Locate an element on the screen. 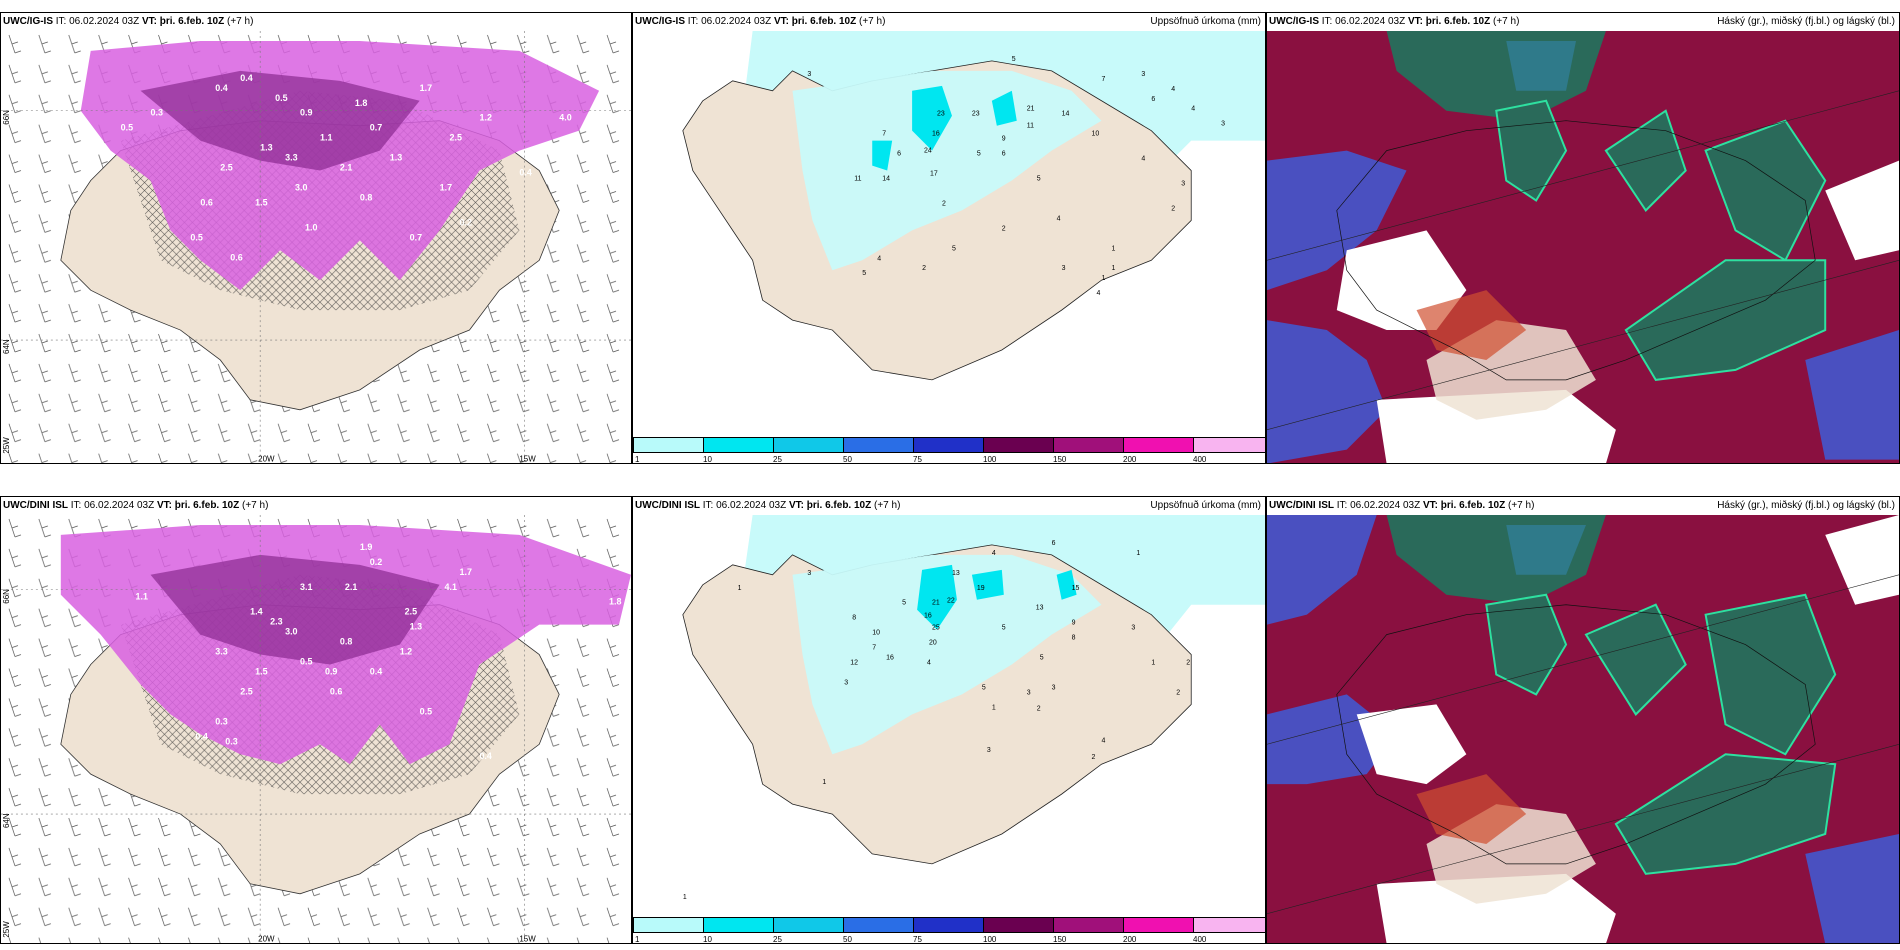 The height and width of the screenshot is (950, 1900). legend-tick: 10 is located at coordinates (707, 939).